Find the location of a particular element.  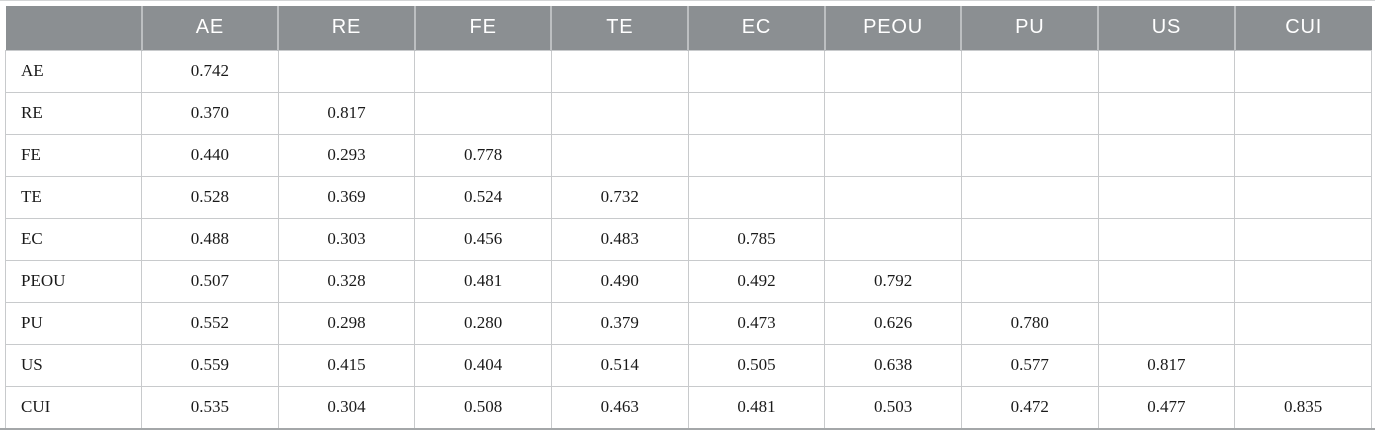

table-row-pu: PU 0.552 0.298 0.280 0.379 0.473 0.626 0.780 is located at coordinates (688, 323).